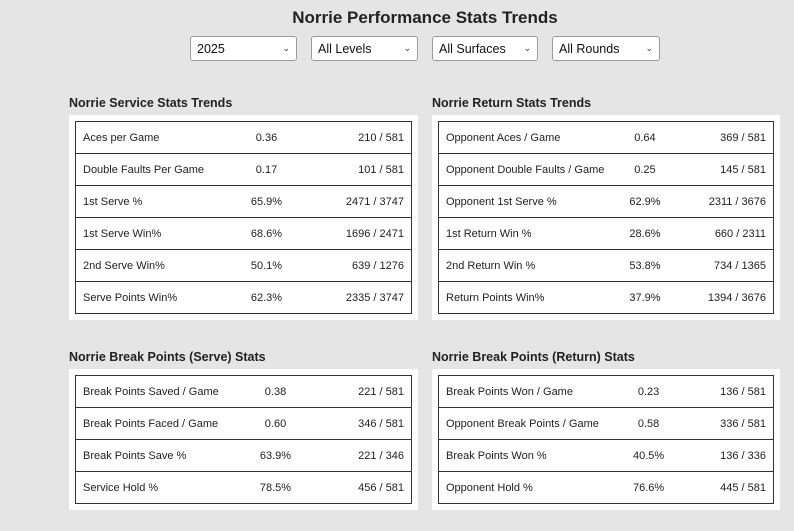 The width and height of the screenshot is (794, 531). What do you see at coordinates (167, 357) in the screenshot?
I see `bp-serve-stats-title: Norrie Break Points (Serve) Stats` at bounding box center [167, 357].